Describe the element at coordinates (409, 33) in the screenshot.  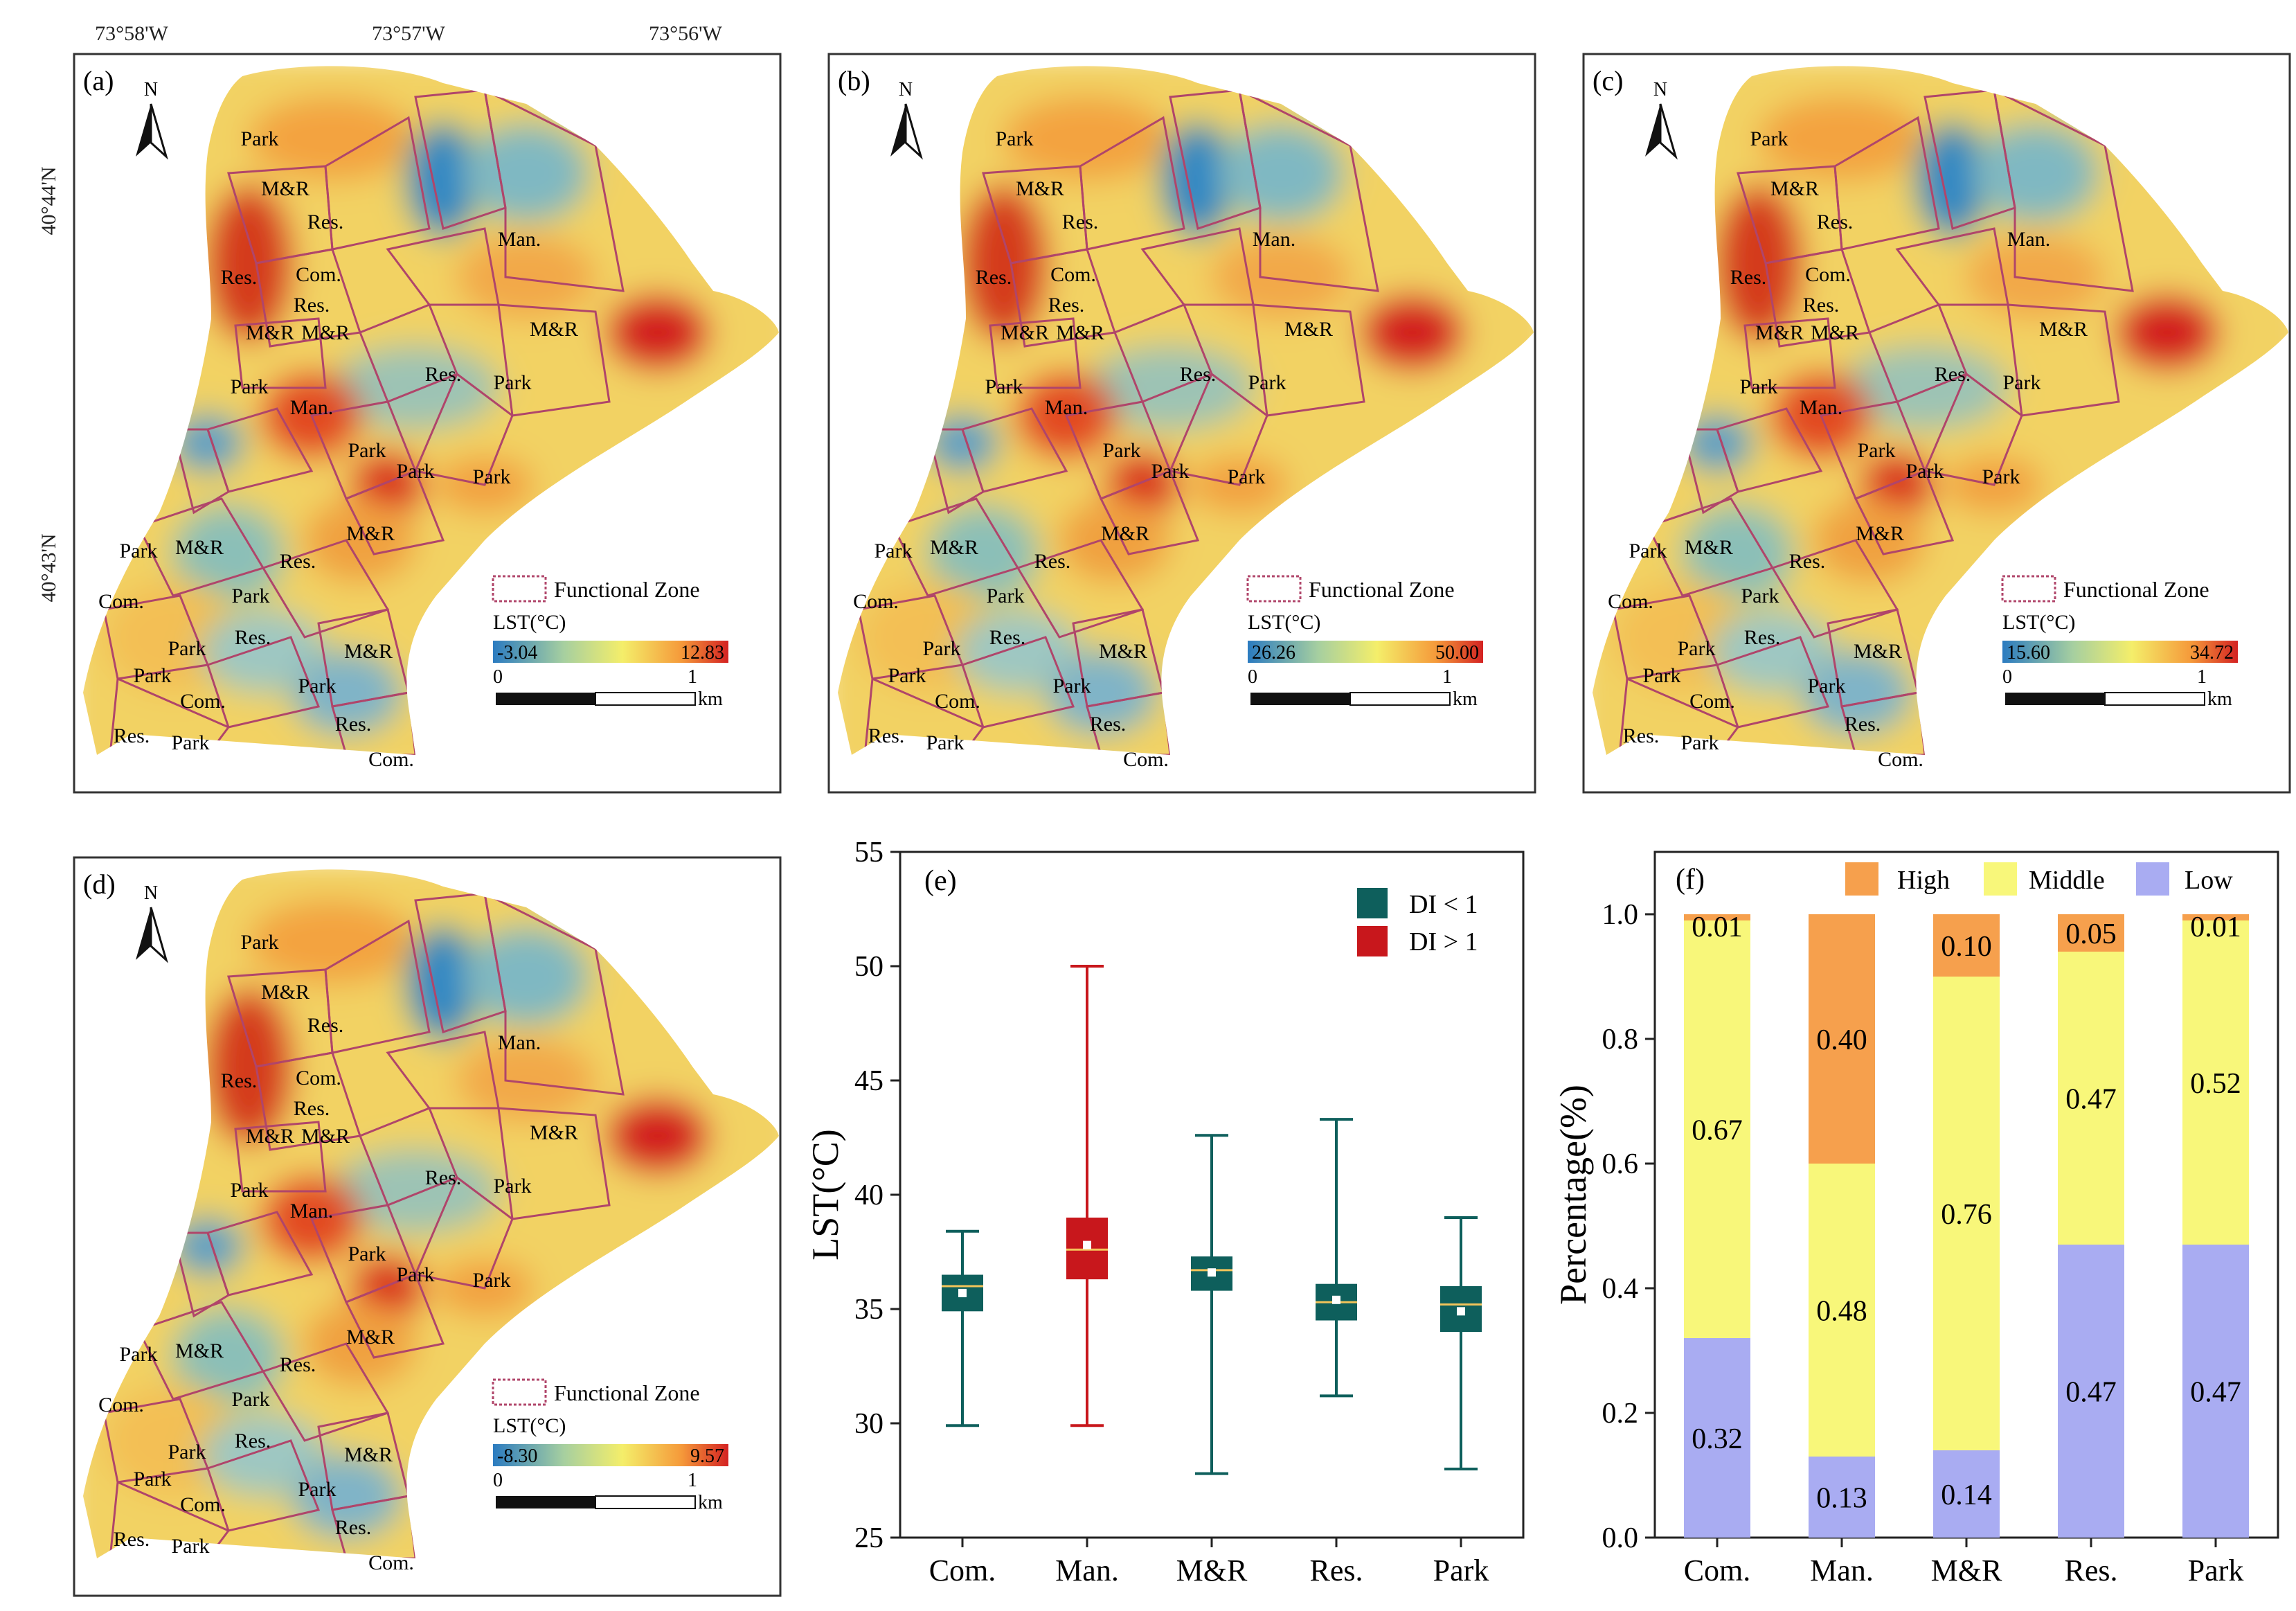
I see `lon-label: 73°57'W` at that location.